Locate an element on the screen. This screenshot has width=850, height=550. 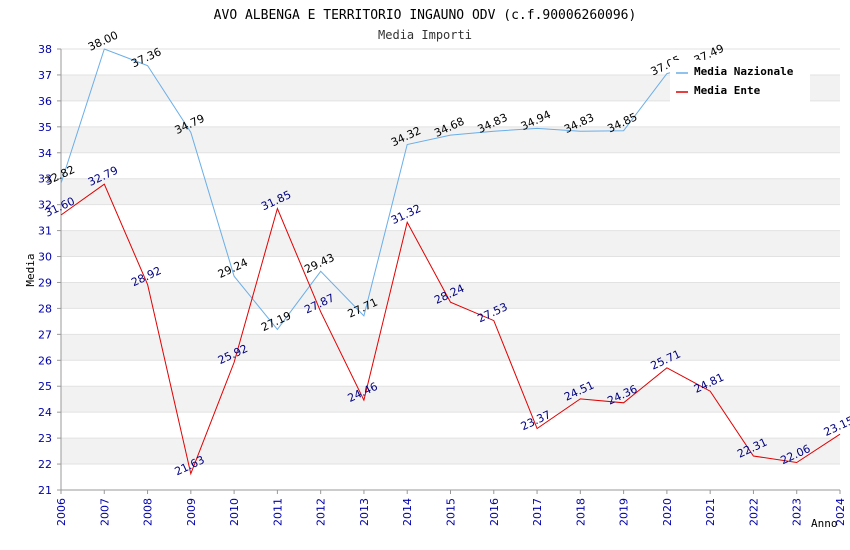
x-tick-label: 2017 is located at coordinates (537, 512).